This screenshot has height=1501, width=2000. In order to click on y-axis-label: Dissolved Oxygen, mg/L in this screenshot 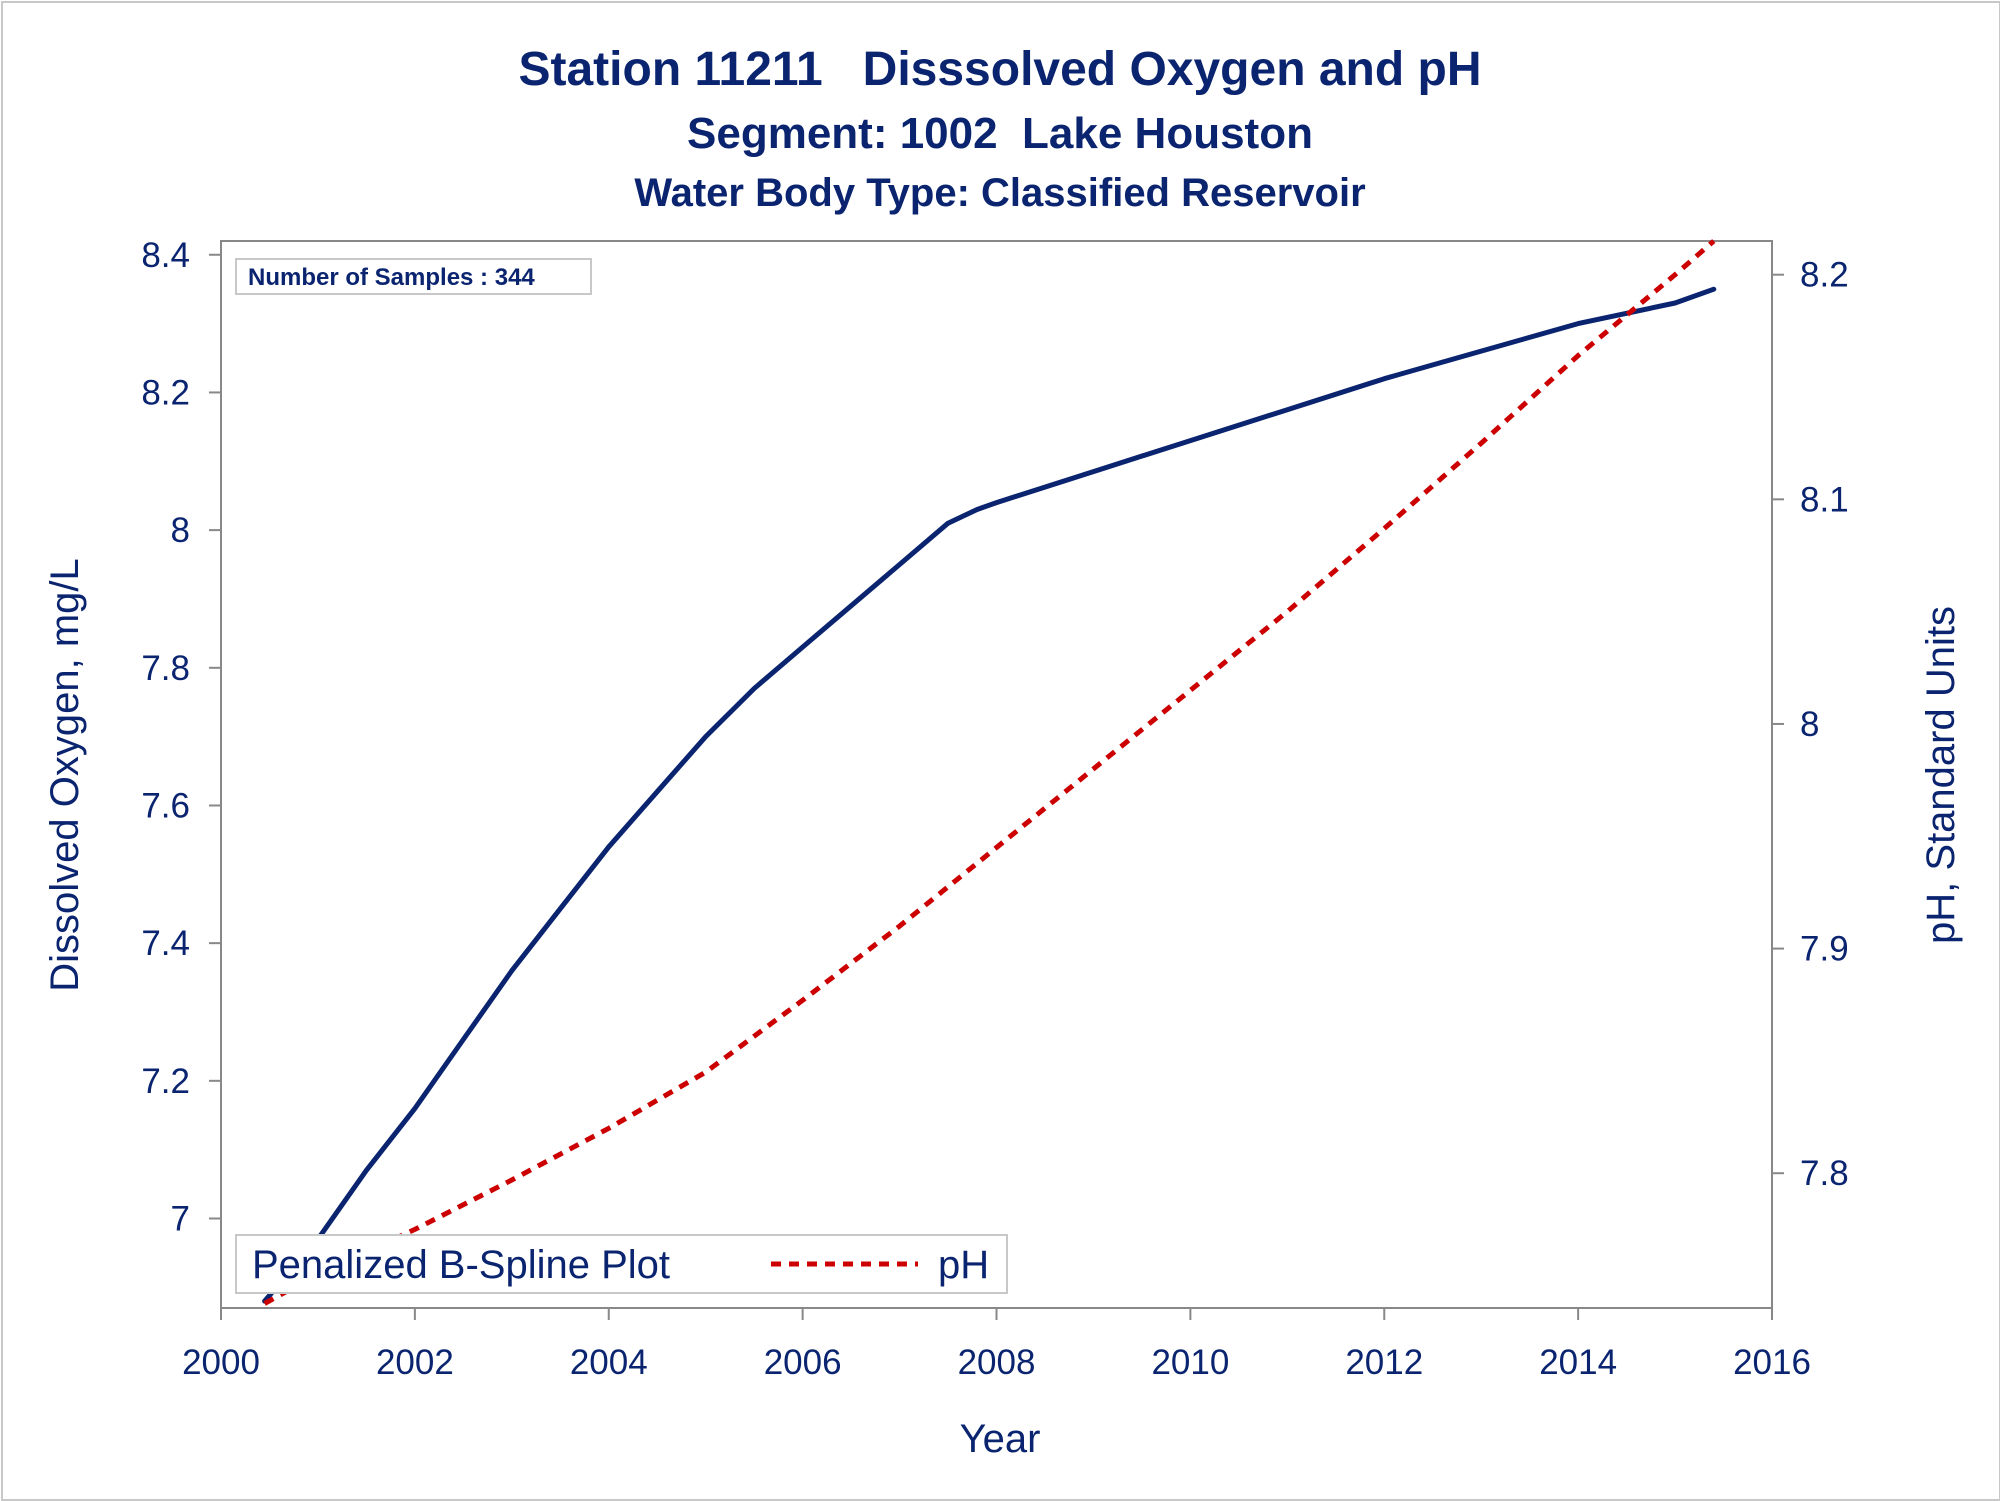, I will do `click(65, 775)`.